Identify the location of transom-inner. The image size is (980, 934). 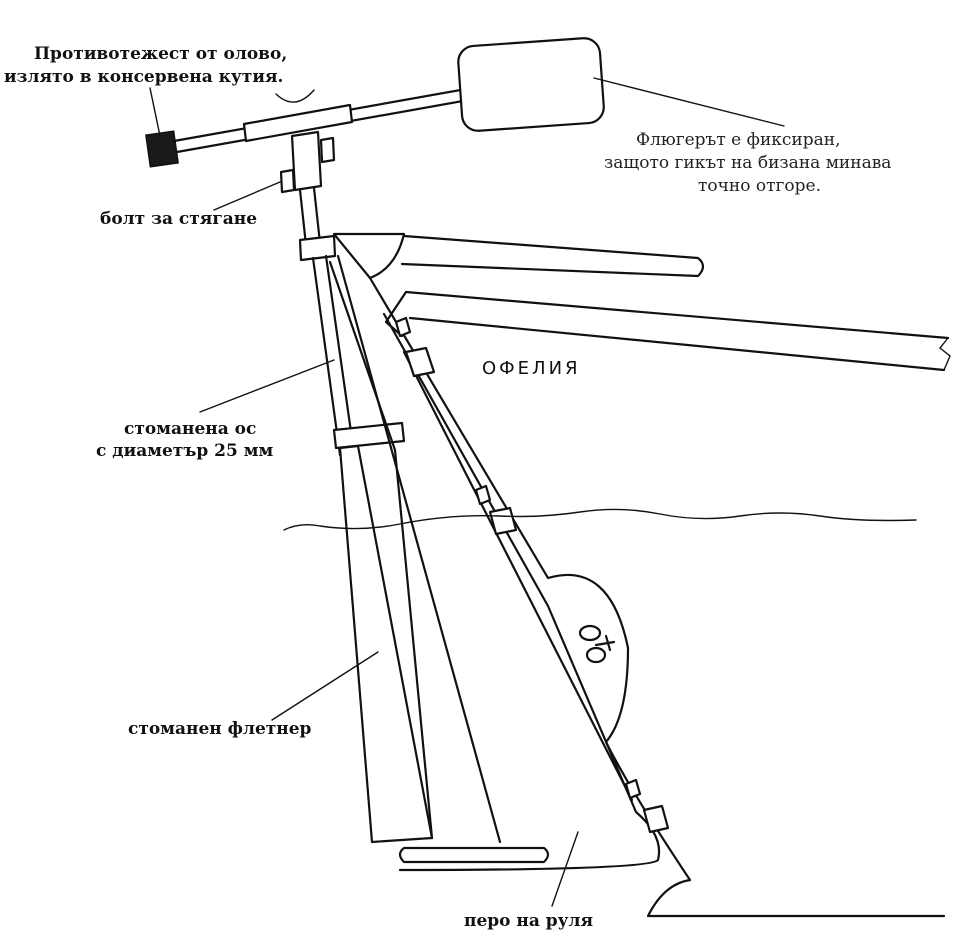
(396, 314).